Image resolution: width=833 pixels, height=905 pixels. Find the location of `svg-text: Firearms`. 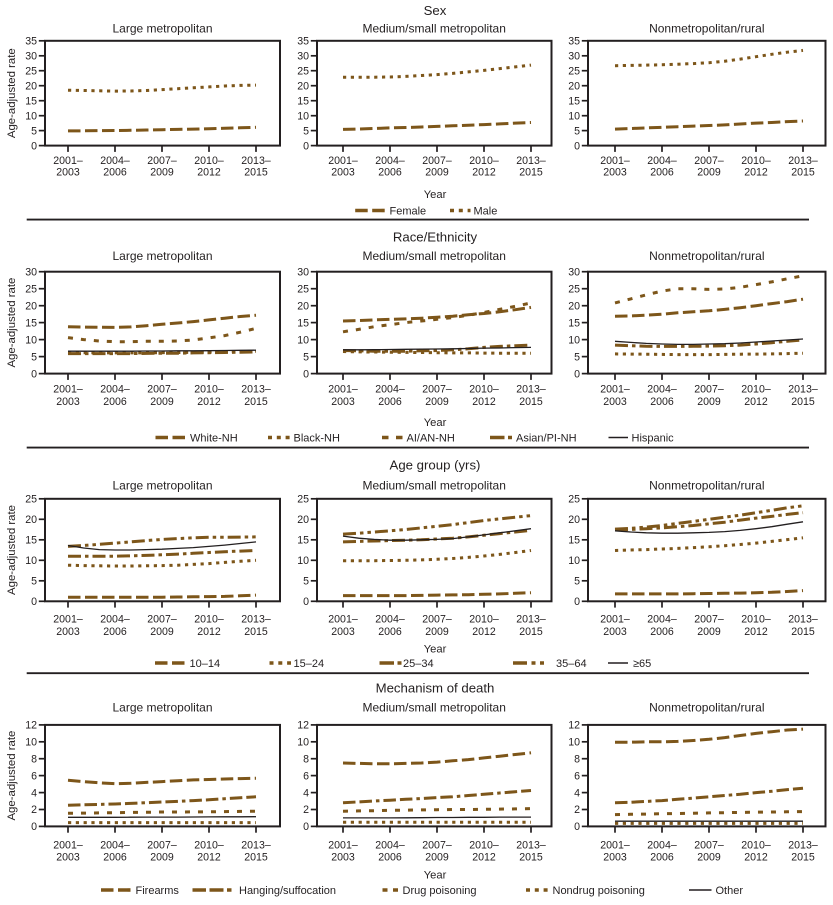

svg-text: Firearms is located at coordinates (158, 891).